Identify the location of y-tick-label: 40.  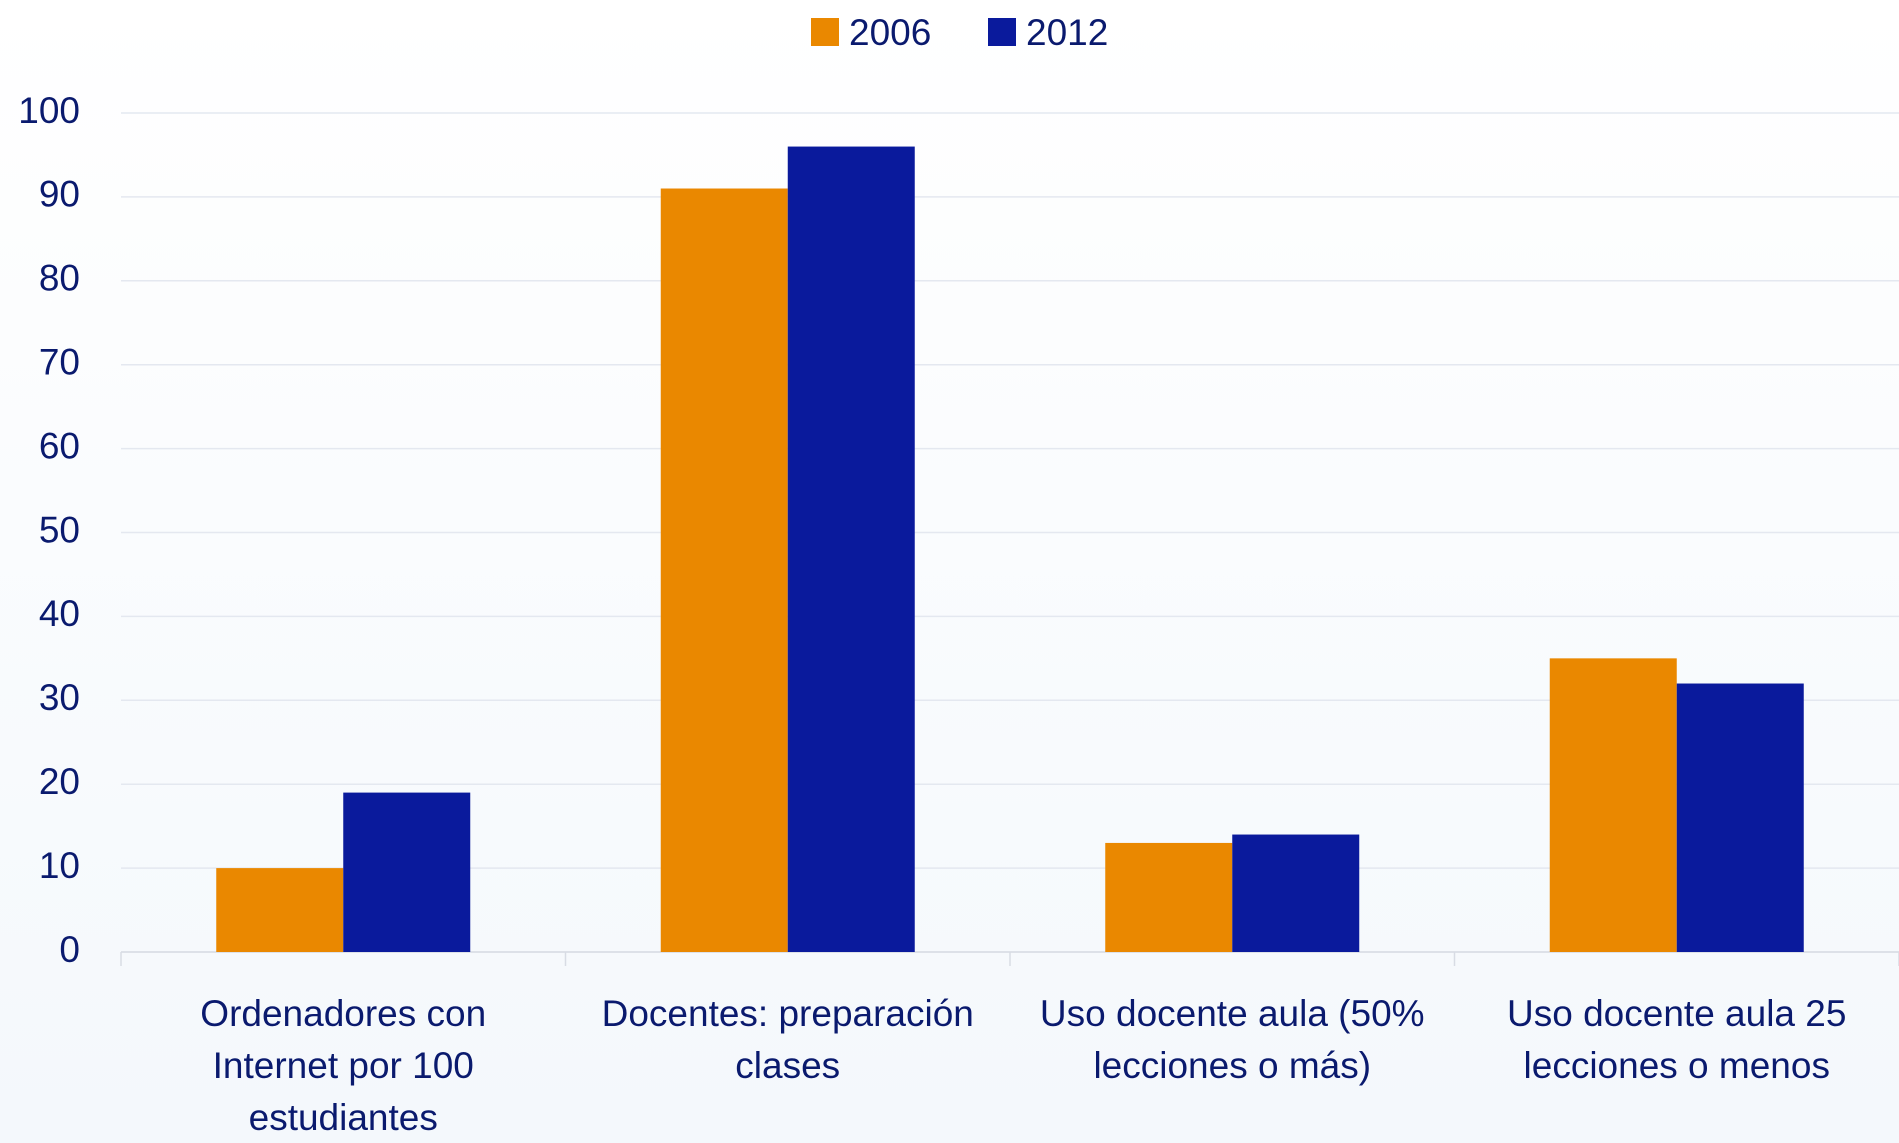
(59, 613).